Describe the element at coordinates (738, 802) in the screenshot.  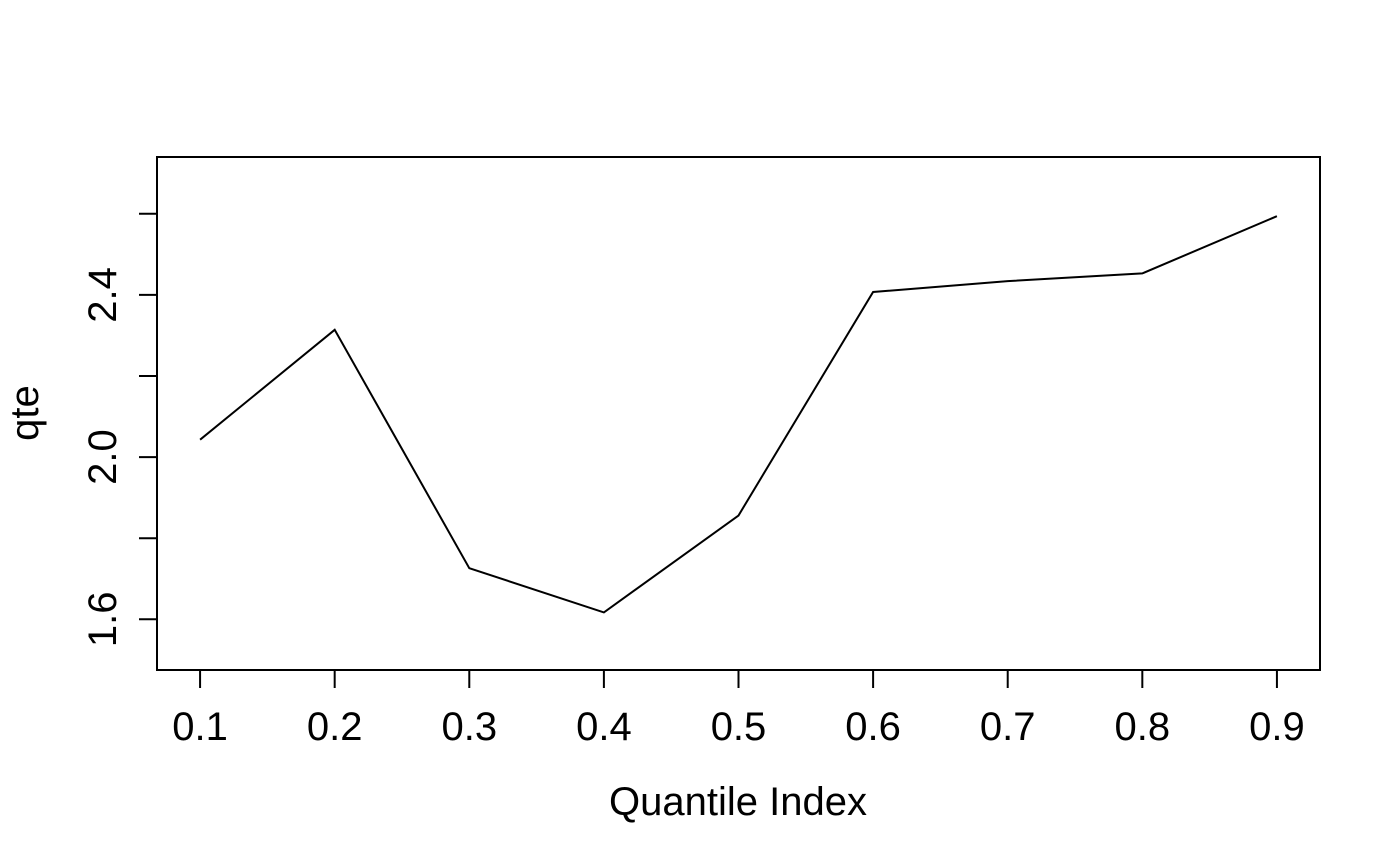
I see `x-axis-title: Quantile Index` at that location.